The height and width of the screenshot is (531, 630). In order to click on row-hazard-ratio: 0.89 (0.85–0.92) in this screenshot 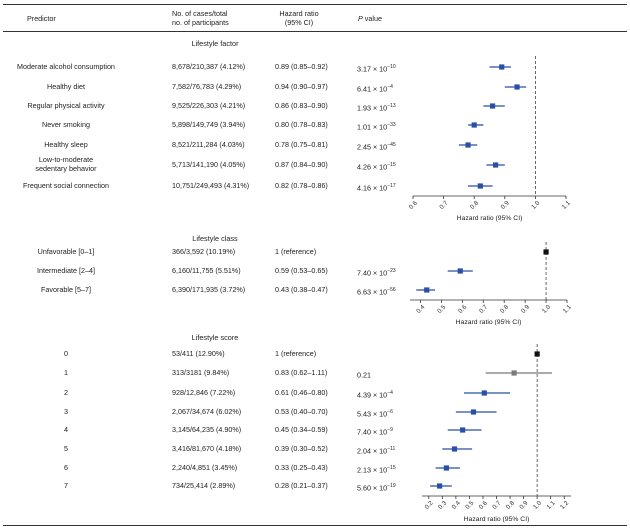, I will do `click(301, 66)`.